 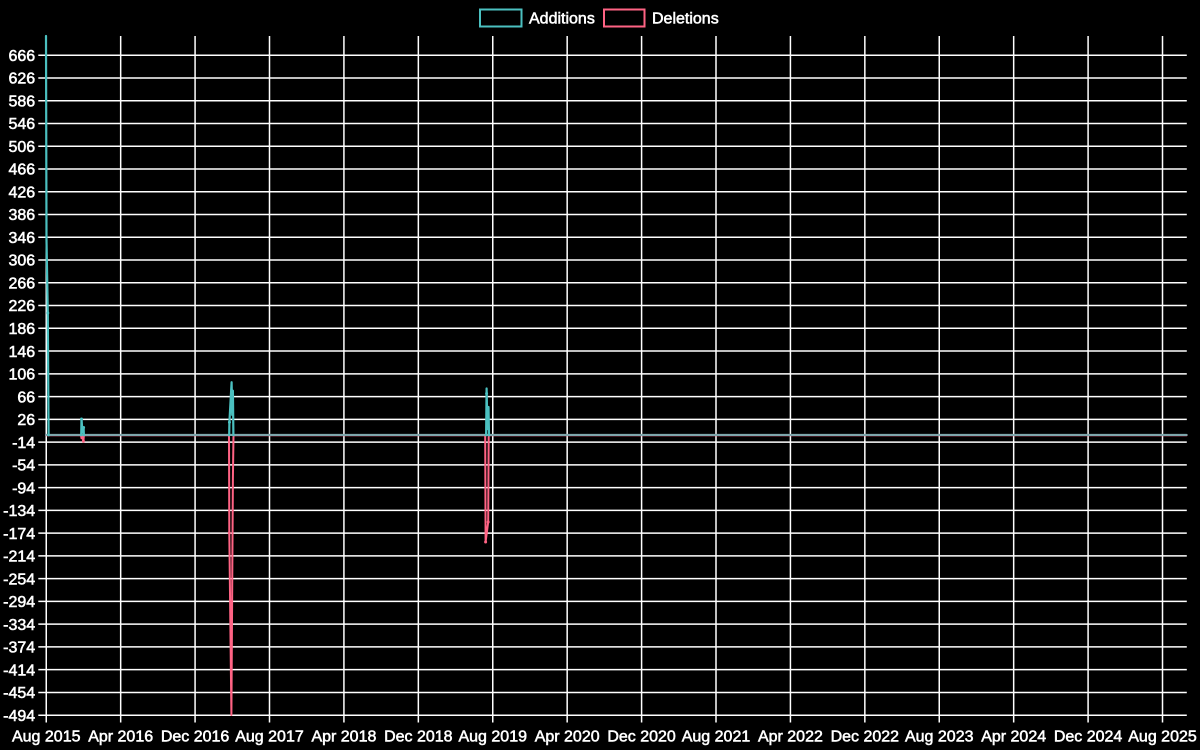 What do you see at coordinates (716, 737) in the screenshot?
I see `svg-text: Aug 2021` at bounding box center [716, 737].